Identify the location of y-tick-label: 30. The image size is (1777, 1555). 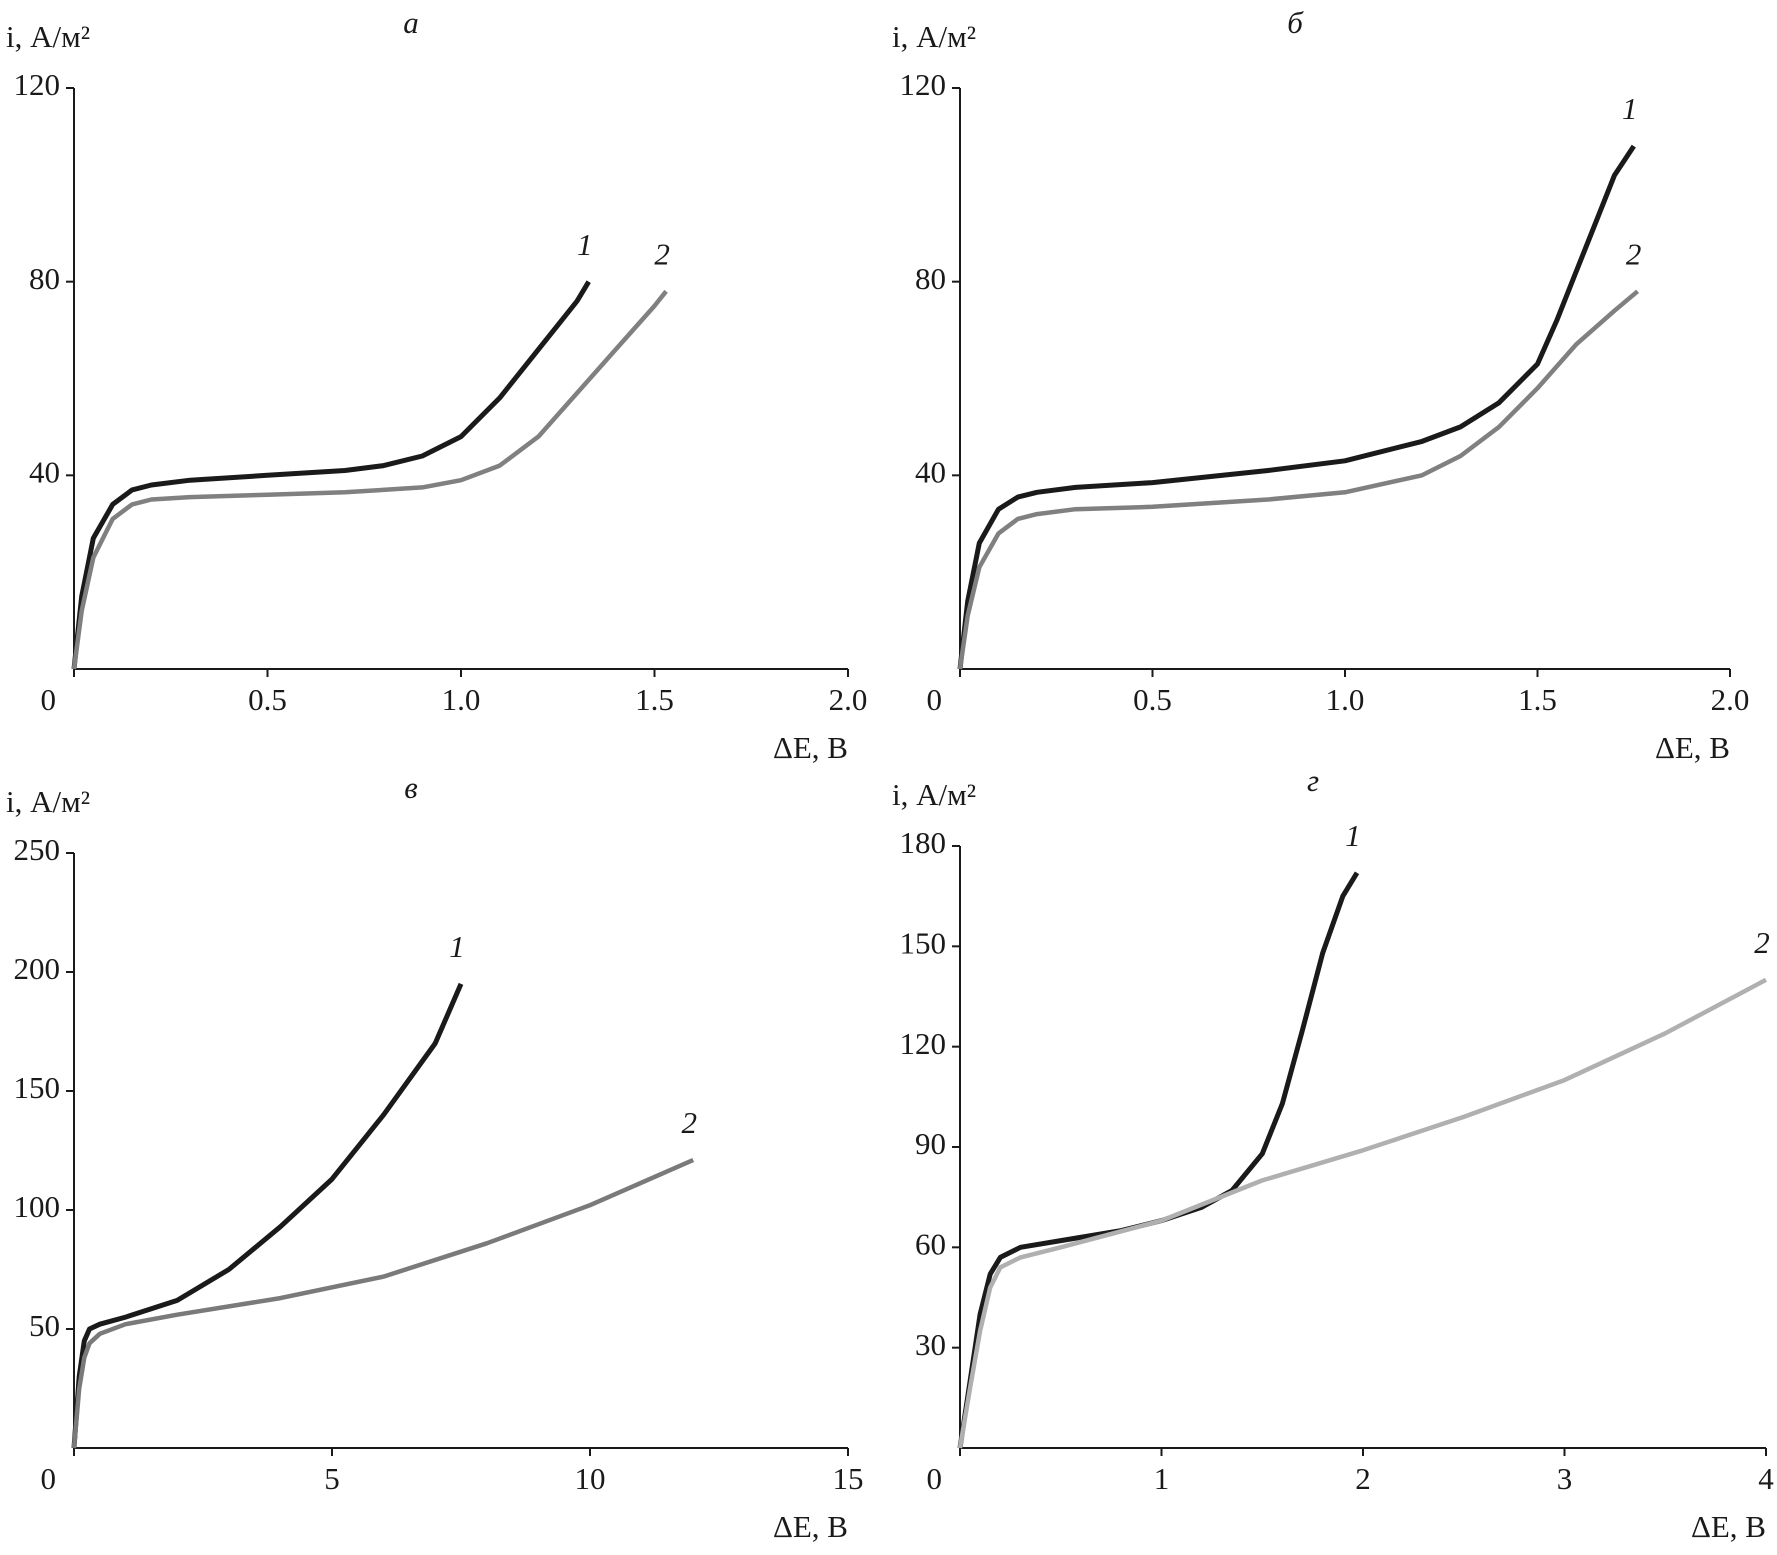
(930, 1344).